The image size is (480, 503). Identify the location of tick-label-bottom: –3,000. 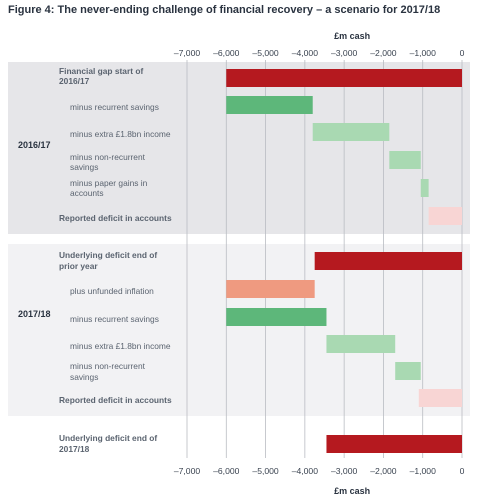
(344, 471).